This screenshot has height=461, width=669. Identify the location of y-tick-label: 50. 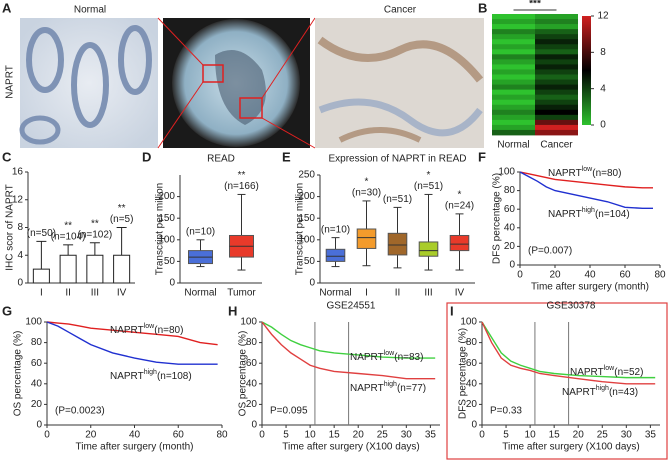
(310, 261).